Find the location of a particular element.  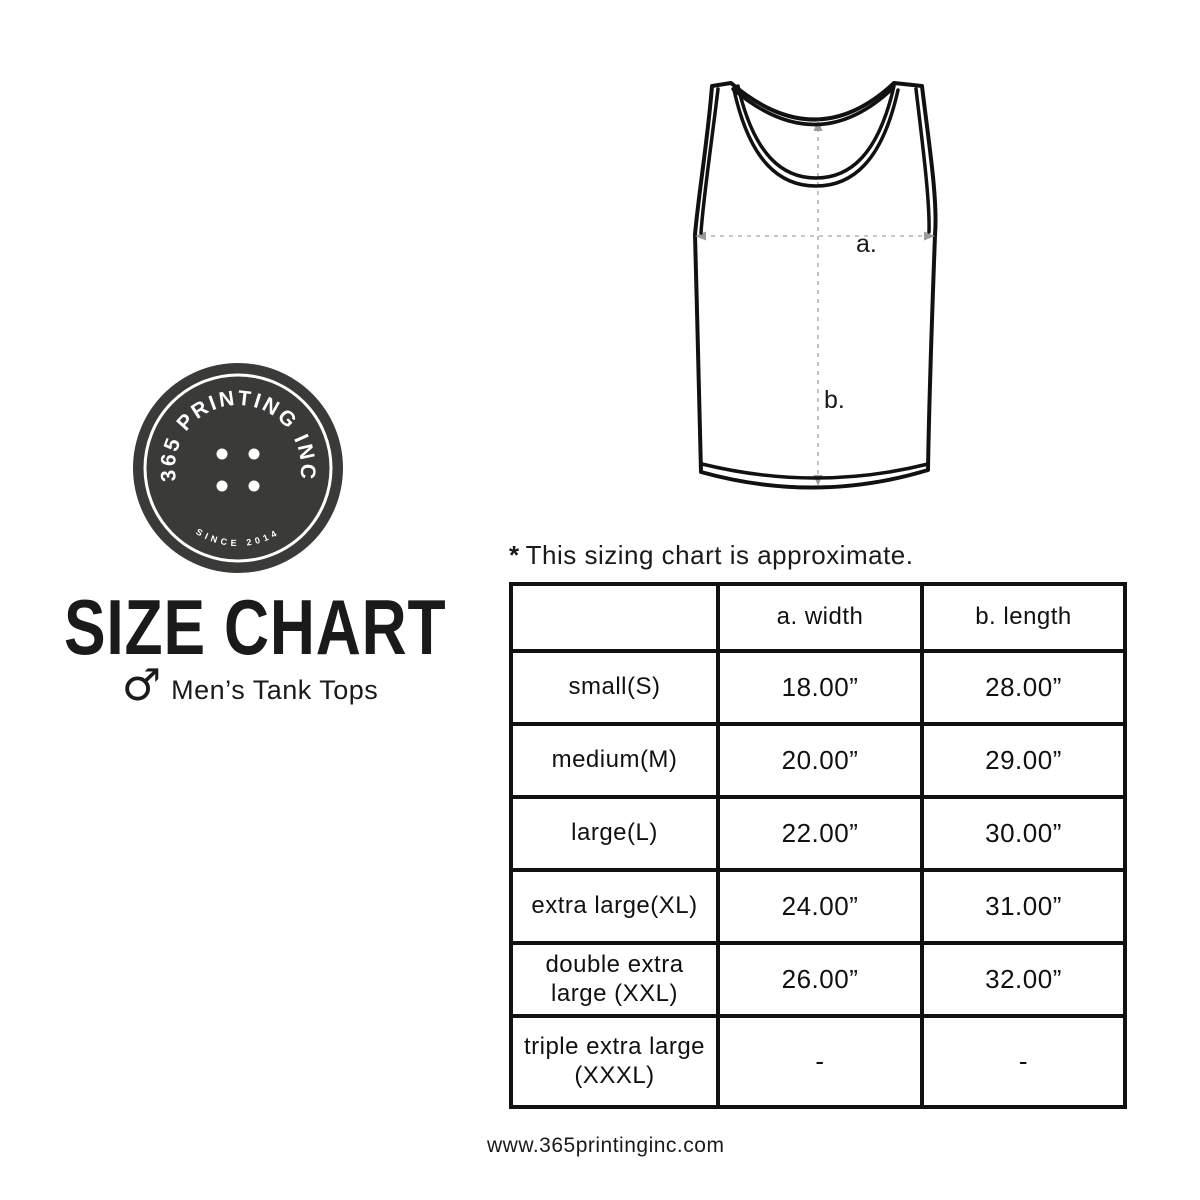

logo-inner-ring is located at coordinates (238, 468).